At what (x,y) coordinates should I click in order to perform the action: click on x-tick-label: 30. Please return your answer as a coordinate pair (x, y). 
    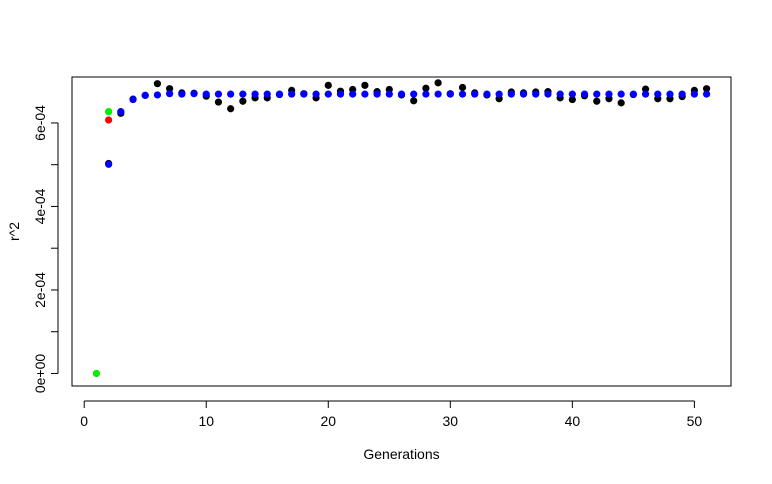
    Looking at the image, I should click on (451, 421).